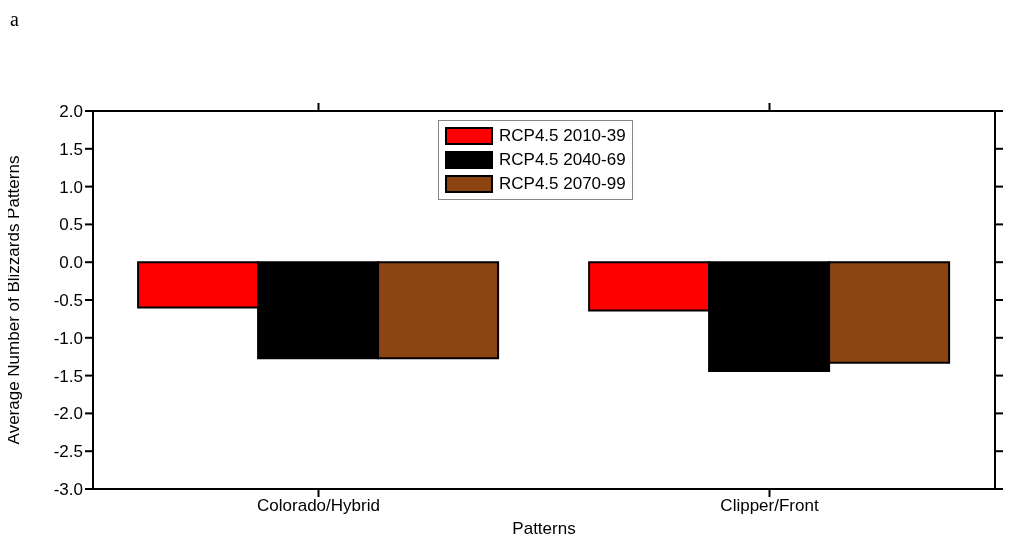 This screenshot has width=1011, height=542. Describe the element at coordinates (562, 160) in the screenshot. I see `legend-label: RCP4.5 2040-69` at that location.